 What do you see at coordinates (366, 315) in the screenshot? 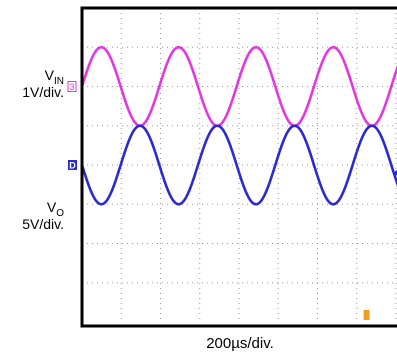
I see `trigger-position-marker` at bounding box center [366, 315].